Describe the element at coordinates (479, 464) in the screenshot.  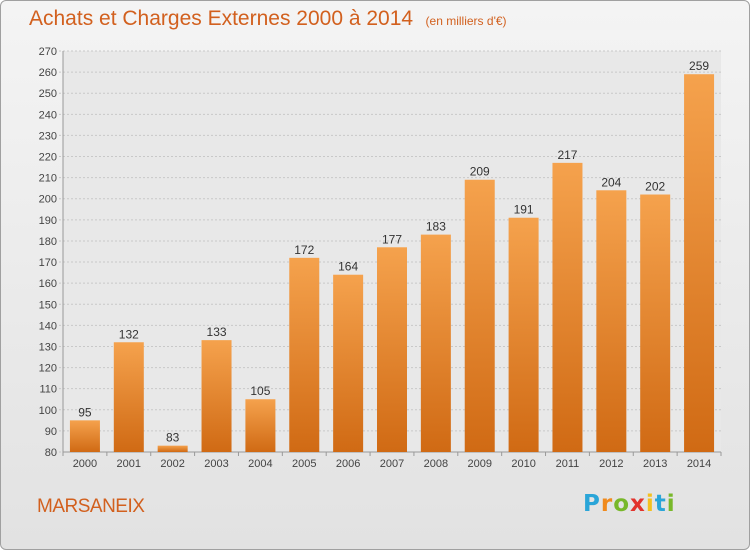
I see `x-tick-label-2009: 2009` at that location.